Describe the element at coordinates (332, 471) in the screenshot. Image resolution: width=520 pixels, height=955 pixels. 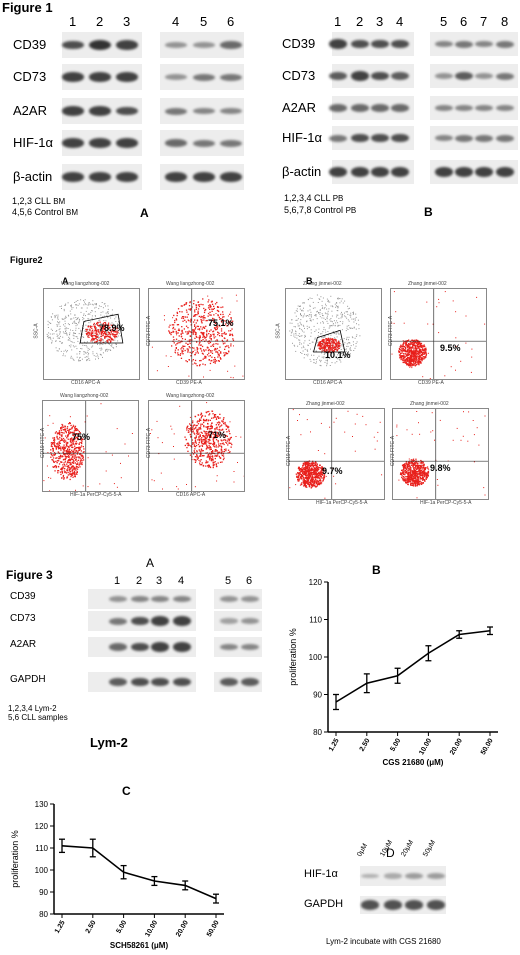
I see `population-percentage: 9.7%` at that location.